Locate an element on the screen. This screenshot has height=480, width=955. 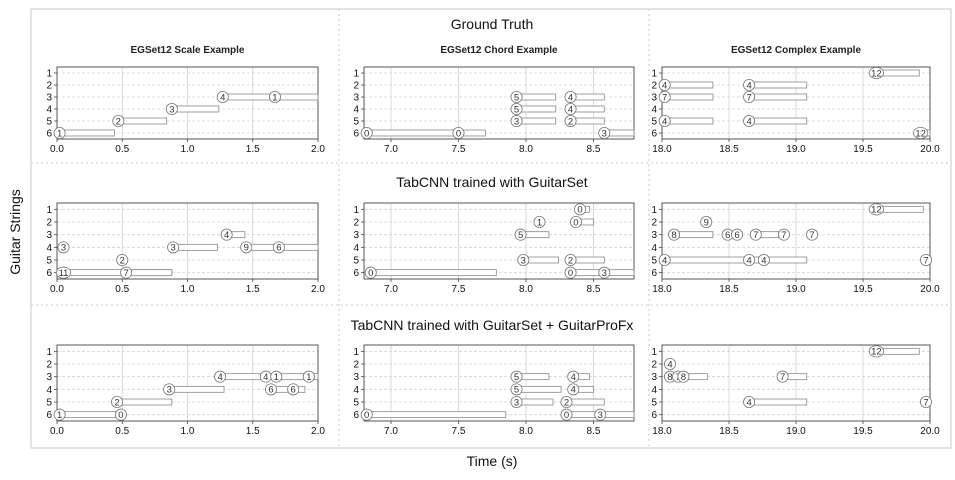
fret-label: 2 is located at coordinates (570, 260).